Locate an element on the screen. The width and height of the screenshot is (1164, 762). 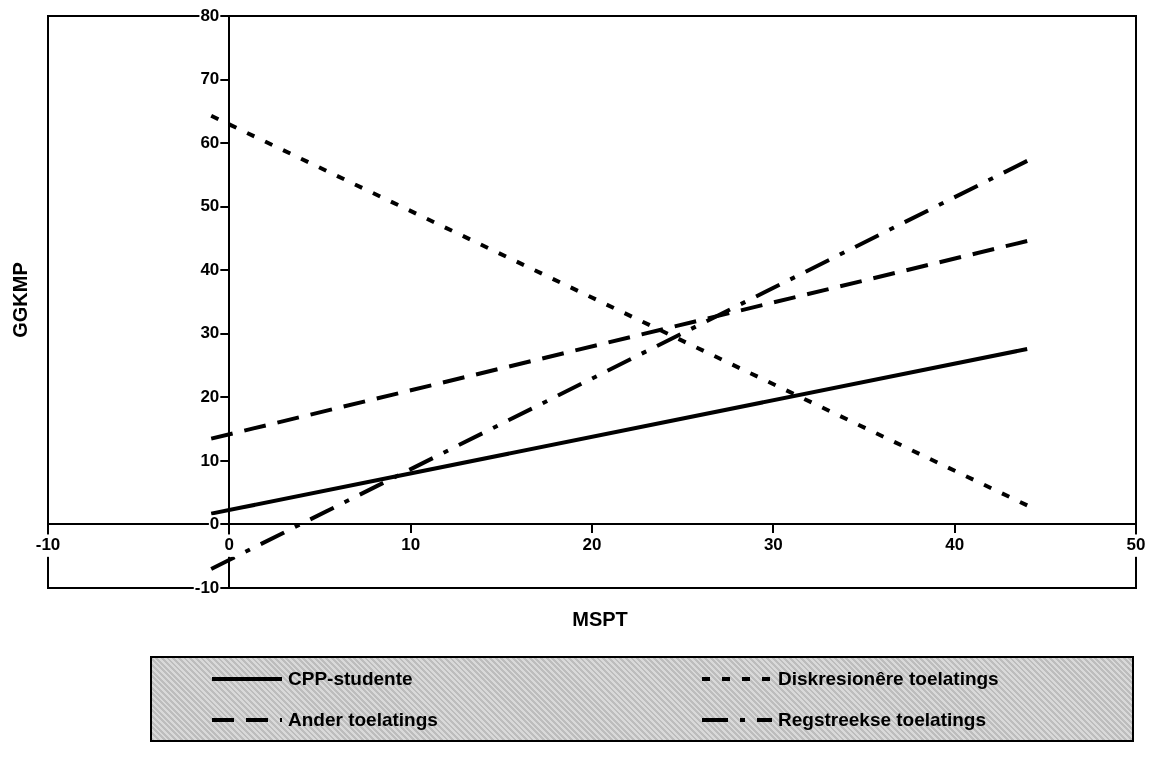
y-tick-label: 0 is located at coordinates (214, 524).